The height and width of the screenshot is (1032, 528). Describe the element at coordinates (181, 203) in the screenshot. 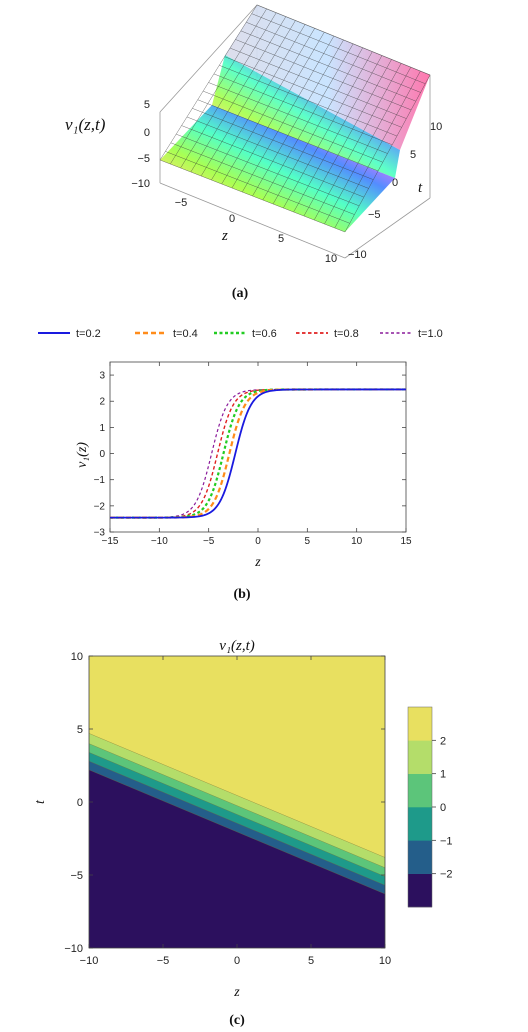

I see `panel-a-ztick: −5` at that location.